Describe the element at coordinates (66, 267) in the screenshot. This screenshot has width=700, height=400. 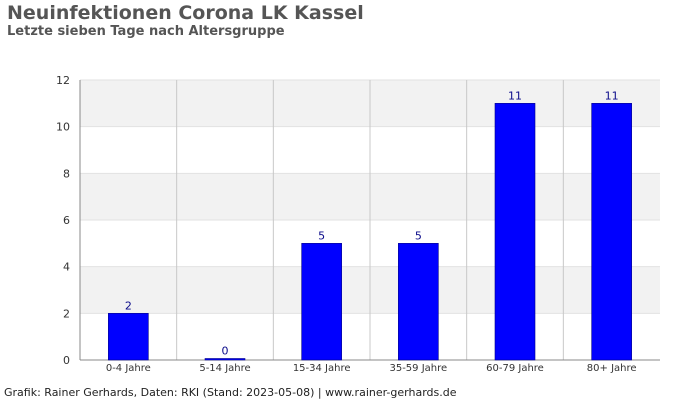
I see `y-tick-label: 4` at that location.